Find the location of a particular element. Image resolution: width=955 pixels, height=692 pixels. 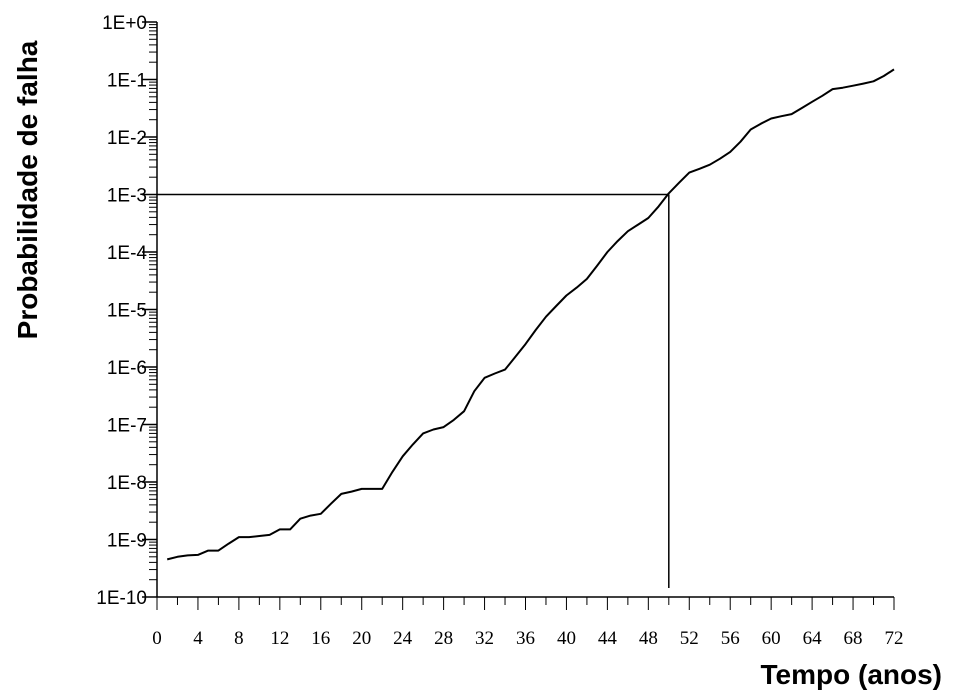

y-tick-label: 1E-3 is located at coordinates (127, 196).